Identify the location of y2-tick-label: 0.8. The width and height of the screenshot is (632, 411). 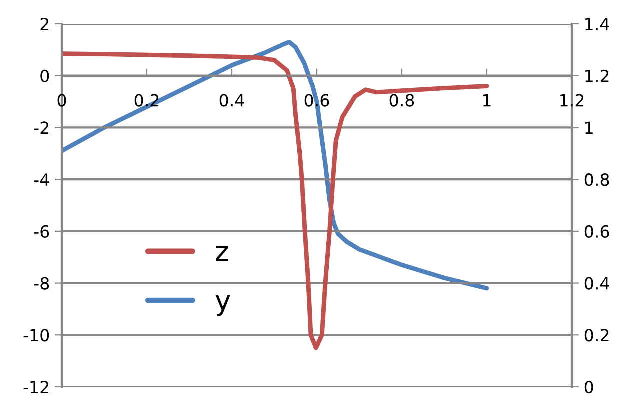
(597, 180).